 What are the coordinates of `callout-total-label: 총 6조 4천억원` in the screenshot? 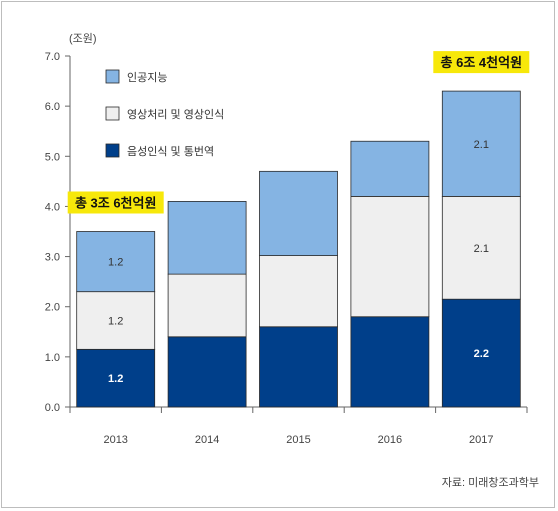 It's located at (481, 62).